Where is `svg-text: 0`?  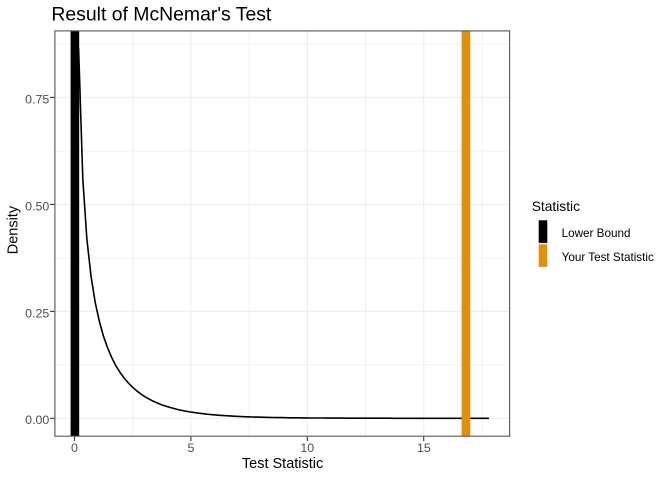 svg-text: 0 is located at coordinates (74, 448).